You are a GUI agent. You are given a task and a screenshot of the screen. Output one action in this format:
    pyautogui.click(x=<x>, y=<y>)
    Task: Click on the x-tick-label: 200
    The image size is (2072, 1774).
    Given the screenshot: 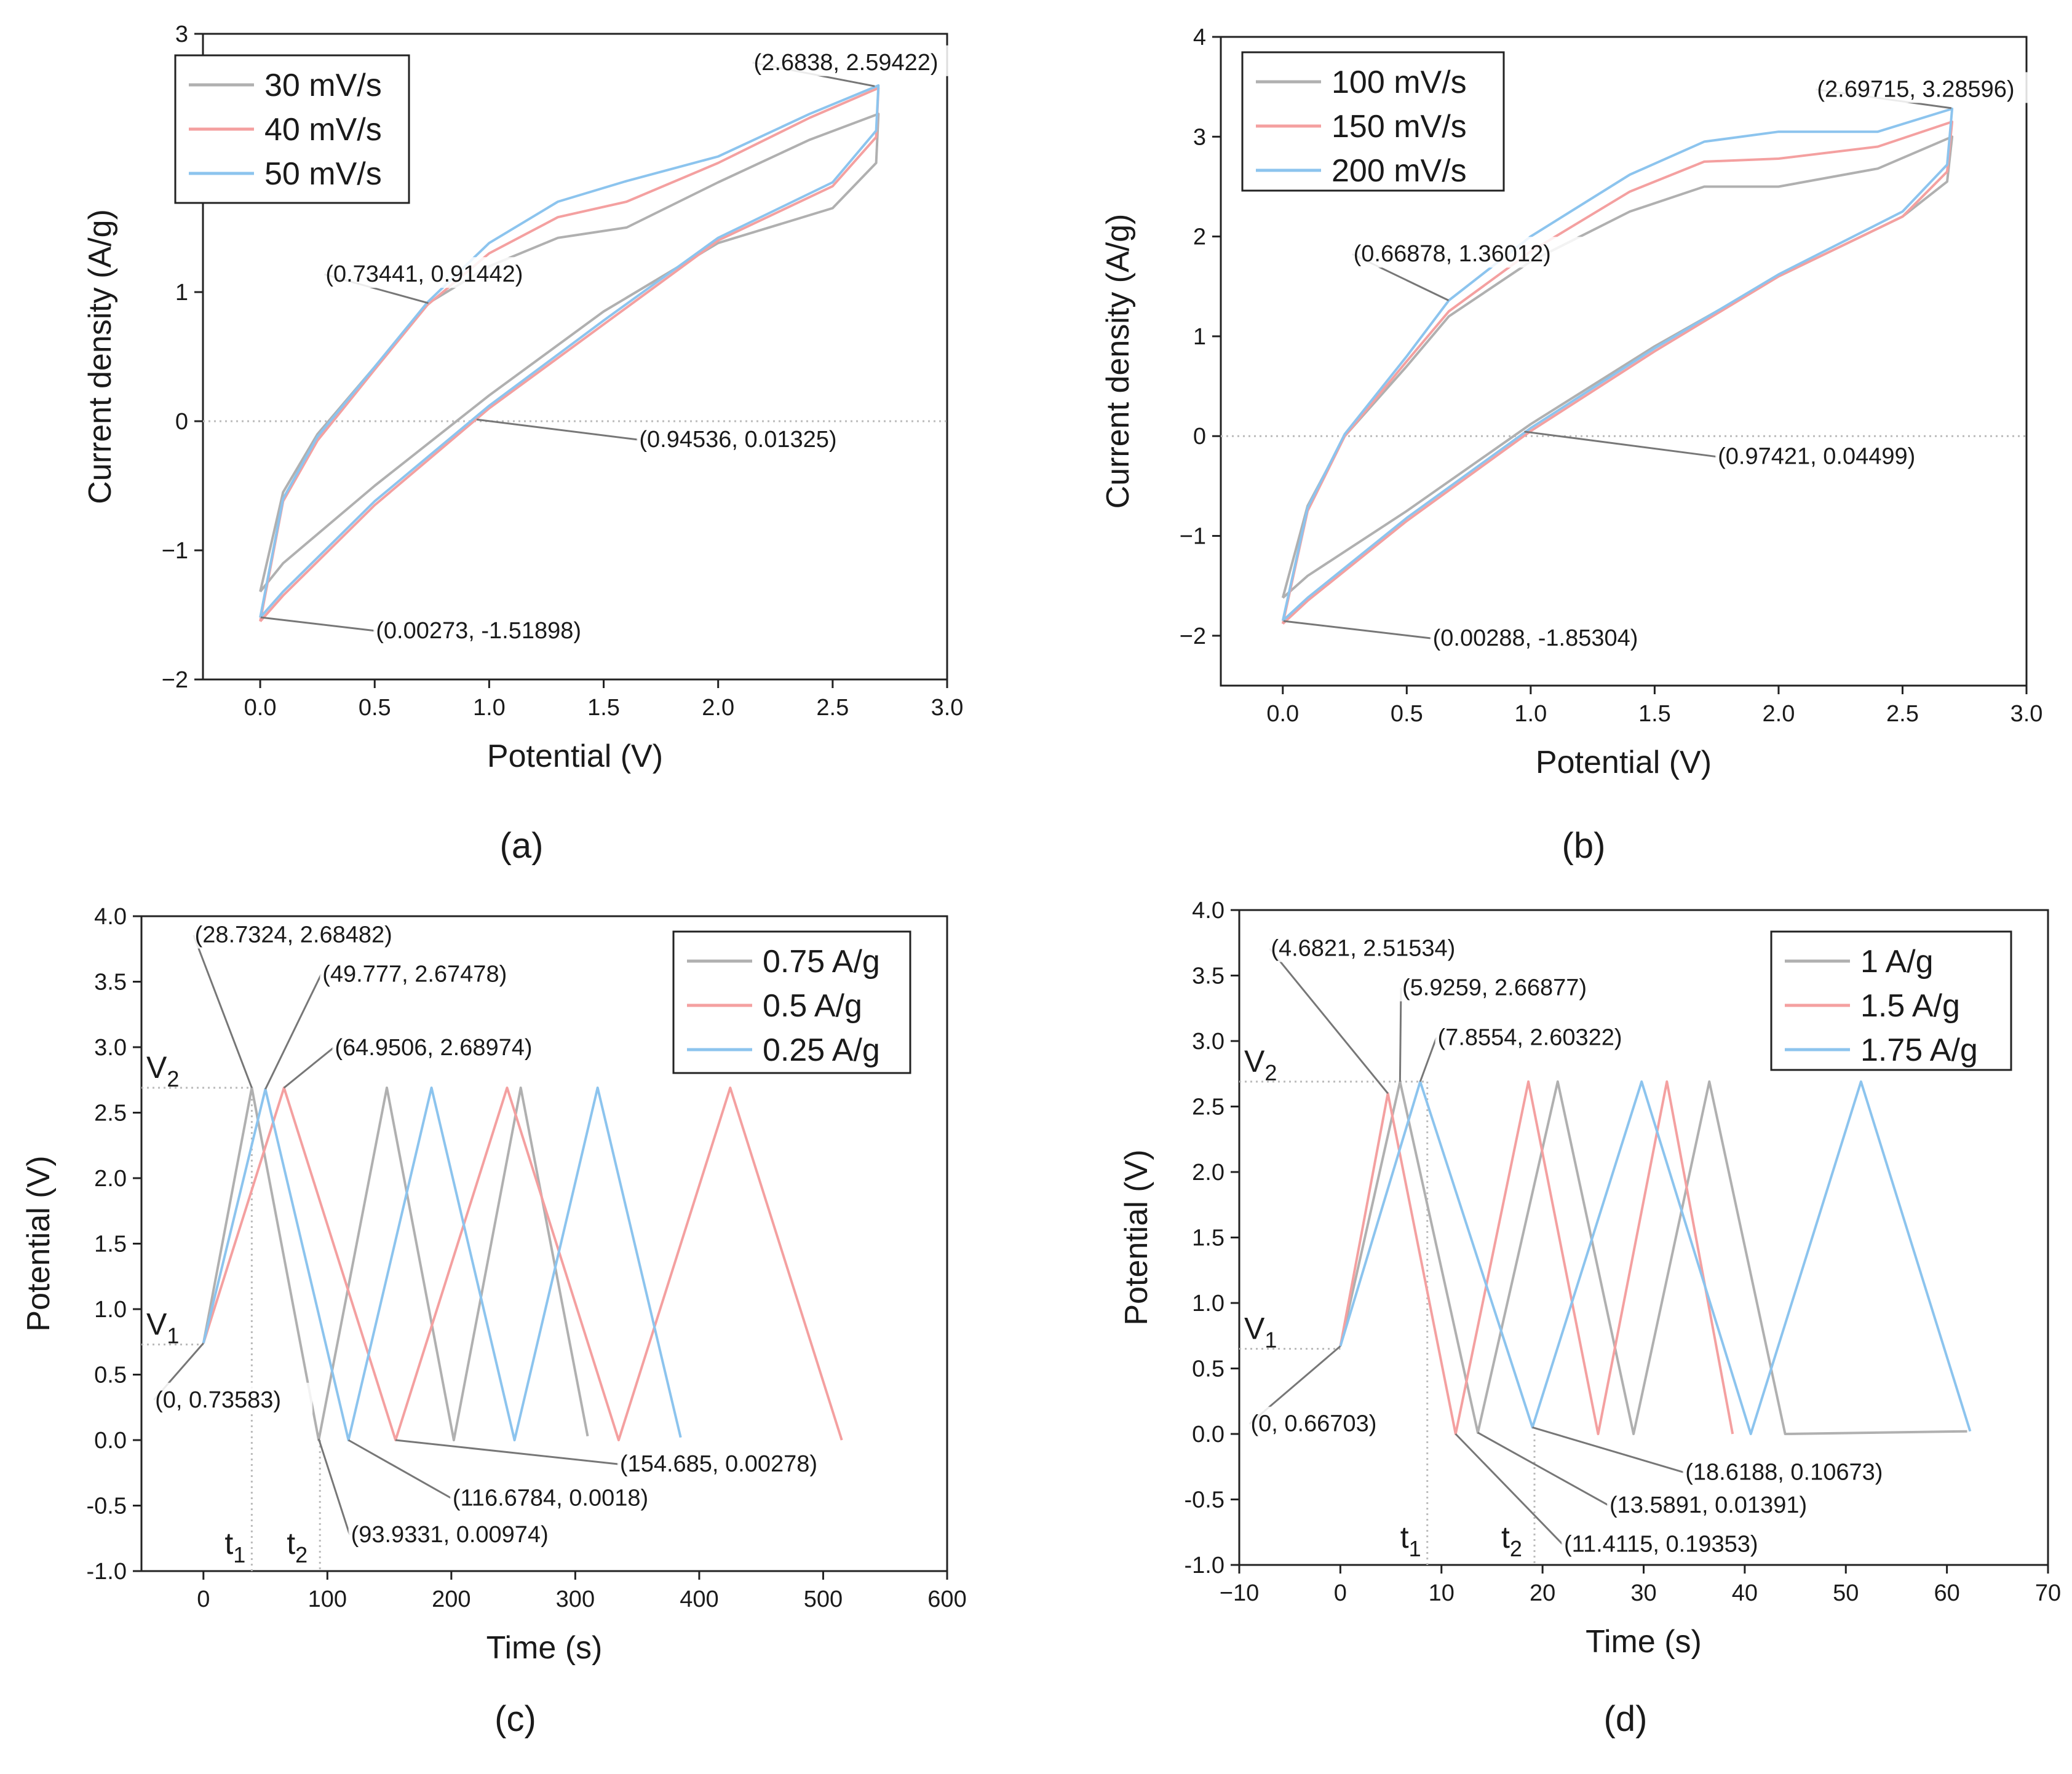 What is the action you would take?
    pyautogui.click(x=451, y=1599)
    